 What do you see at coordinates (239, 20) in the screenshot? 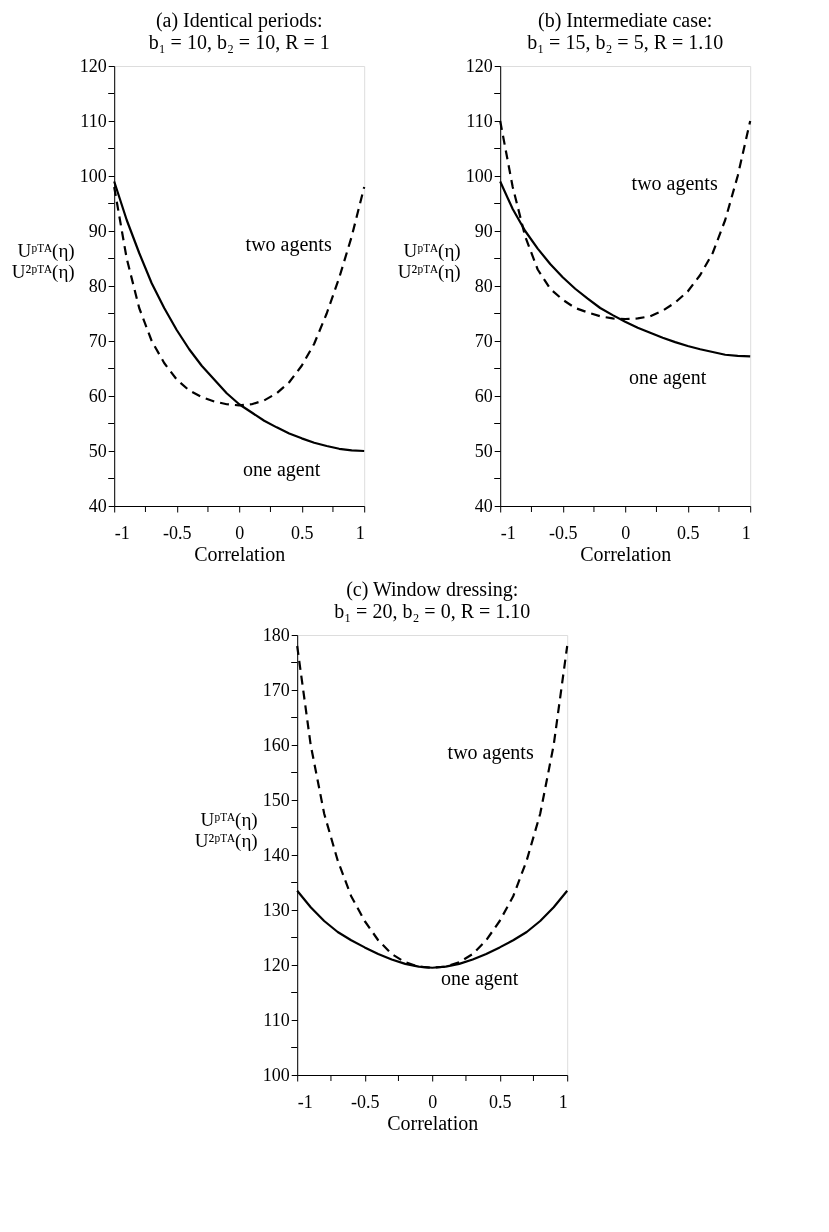
I see `chart-title: (a) Identical periods:` at bounding box center [239, 20].